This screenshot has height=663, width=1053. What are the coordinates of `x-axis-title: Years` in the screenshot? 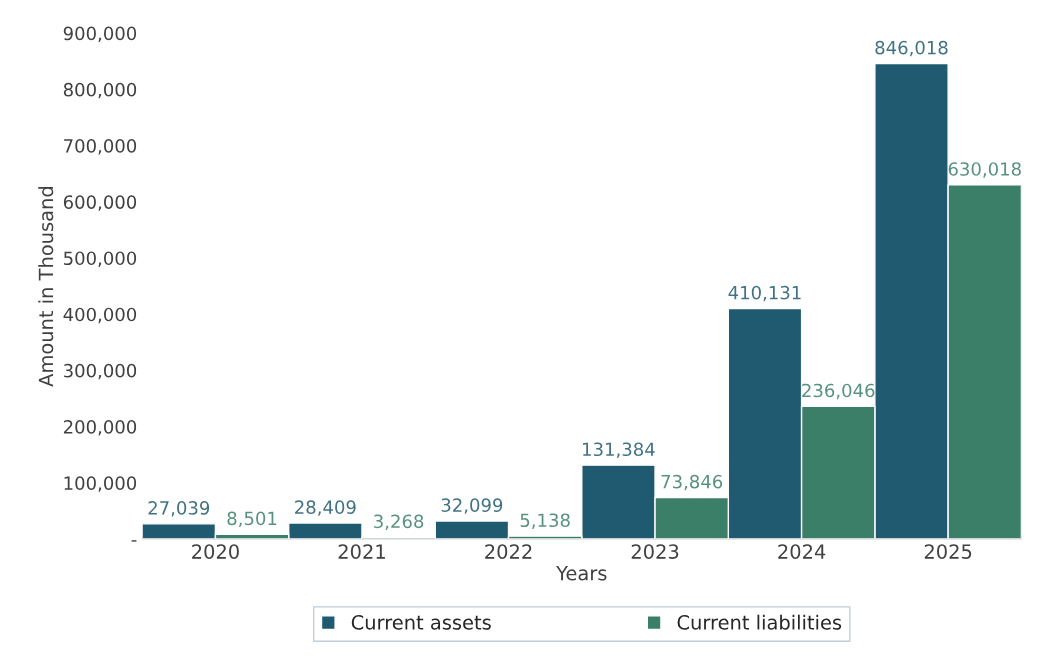 It's located at (581, 573).